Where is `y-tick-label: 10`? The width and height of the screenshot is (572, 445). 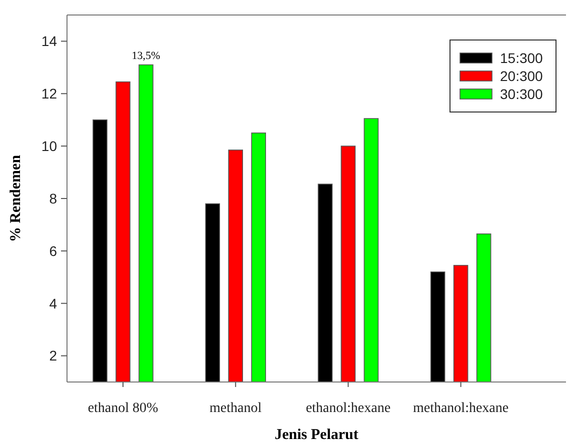
y-tick-label: 10 is located at coordinates (49, 146).